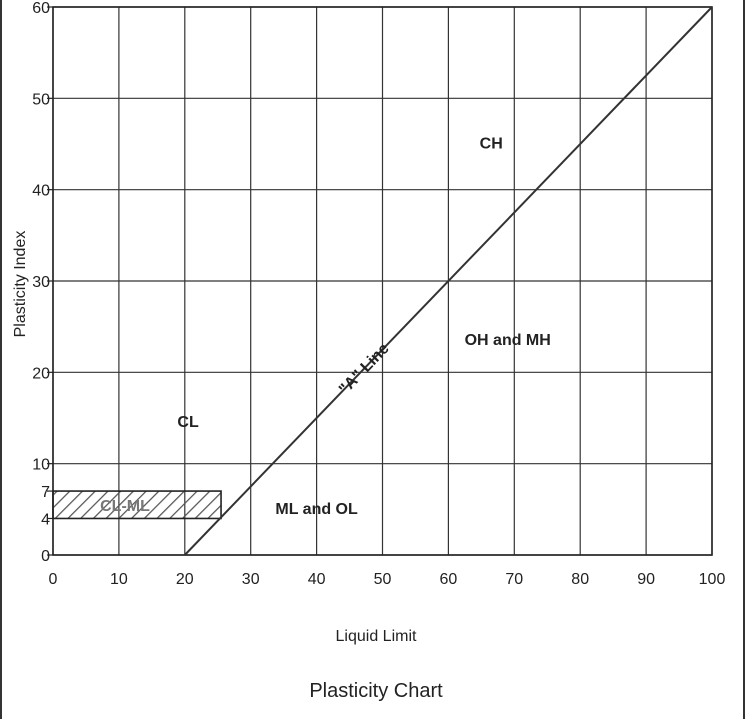  What do you see at coordinates (119, 579) in the screenshot?
I see `x-tick-label-10: 10` at bounding box center [119, 579].